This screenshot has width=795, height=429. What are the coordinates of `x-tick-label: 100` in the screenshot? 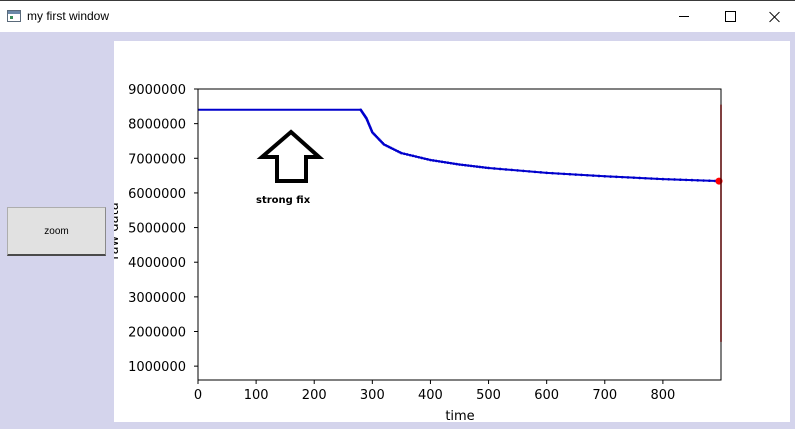 It's located at (256, 395).